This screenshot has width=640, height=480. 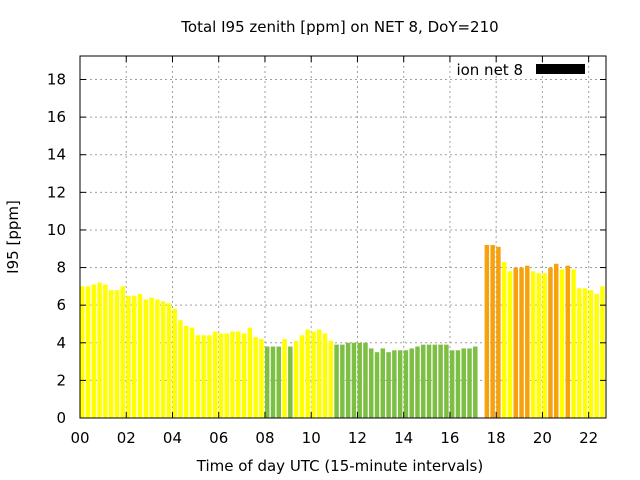 I want to click on x-tick-label: 10, so click(x=311, y=438).